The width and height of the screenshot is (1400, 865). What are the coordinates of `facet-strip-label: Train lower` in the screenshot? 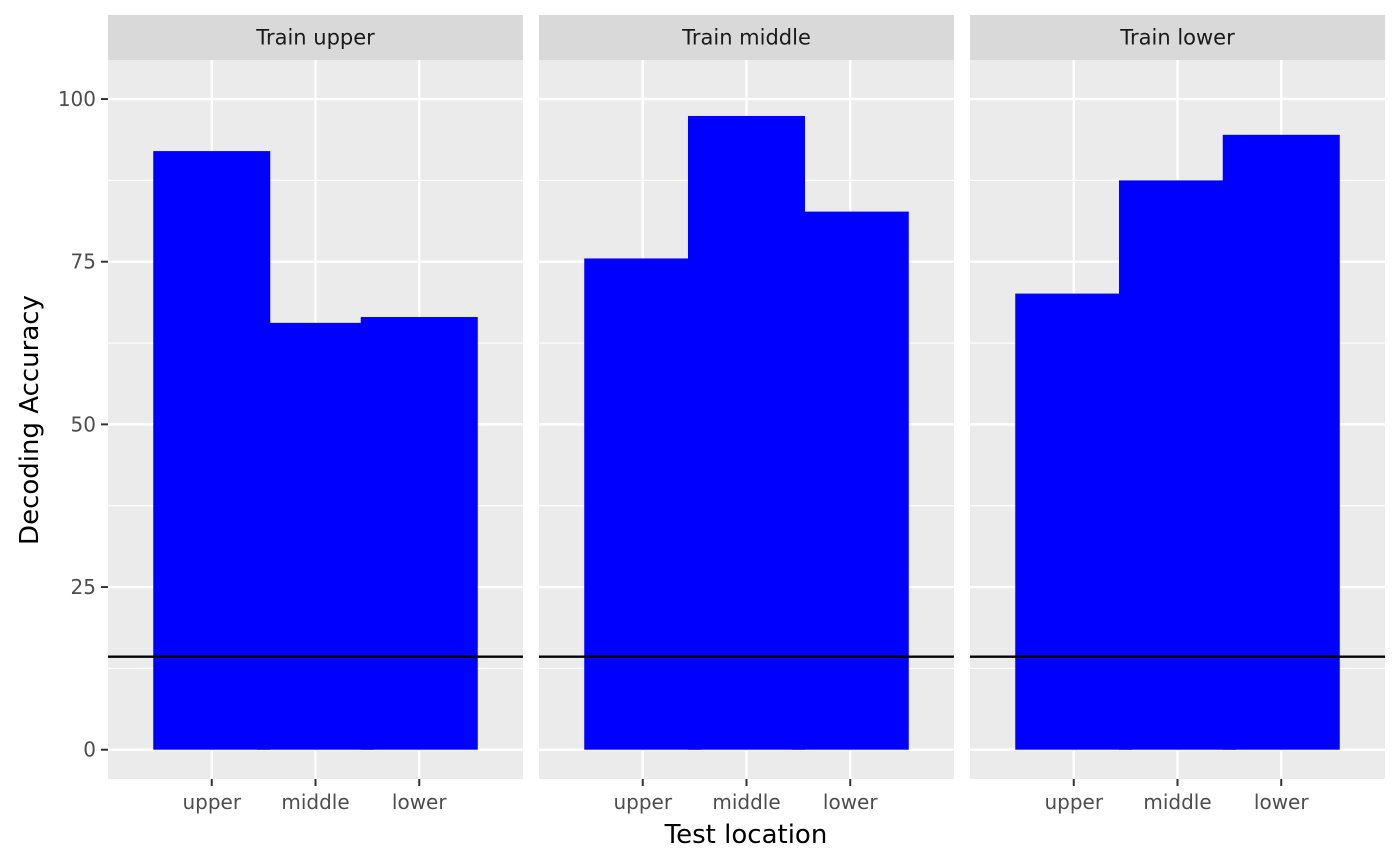 It's located at (1177, 38).